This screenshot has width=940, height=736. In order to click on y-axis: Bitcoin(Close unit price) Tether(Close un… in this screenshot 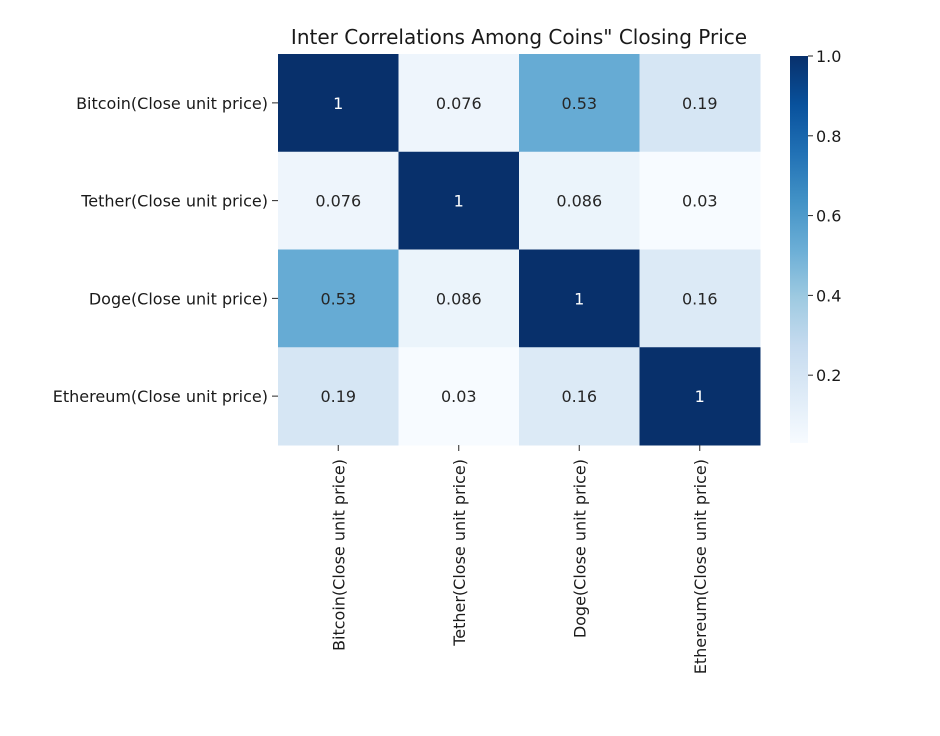, I will do `click(165, 250)`.